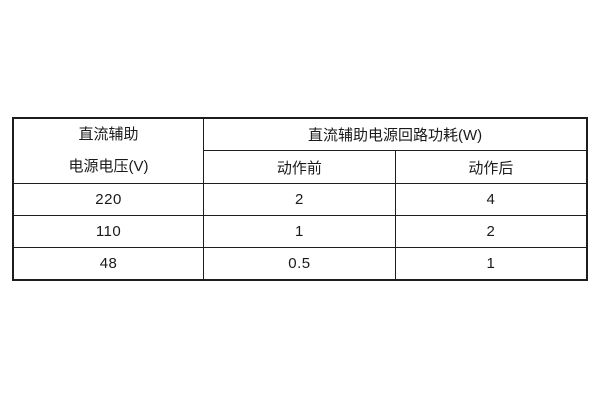  I want to click on power-group-header-cell: 直流辅助电源回路功耗(W), so click(395, 134).